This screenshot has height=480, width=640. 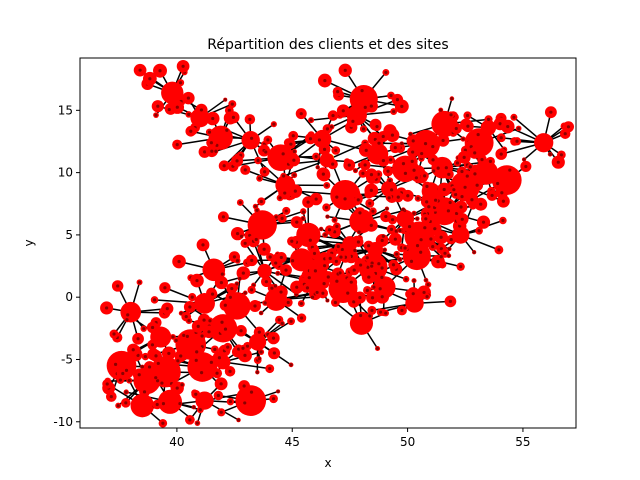 I want to click on assignment-line, so click(x=246, y=365).